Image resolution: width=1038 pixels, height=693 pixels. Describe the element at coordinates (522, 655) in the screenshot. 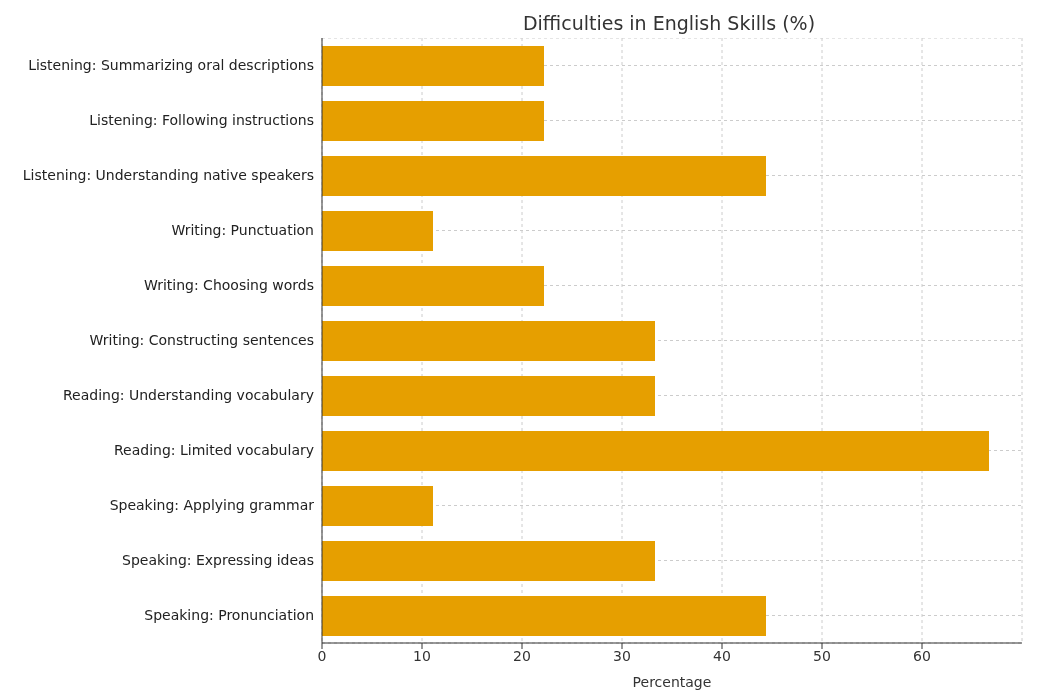

I see `x-tick-label: 20` at that location.